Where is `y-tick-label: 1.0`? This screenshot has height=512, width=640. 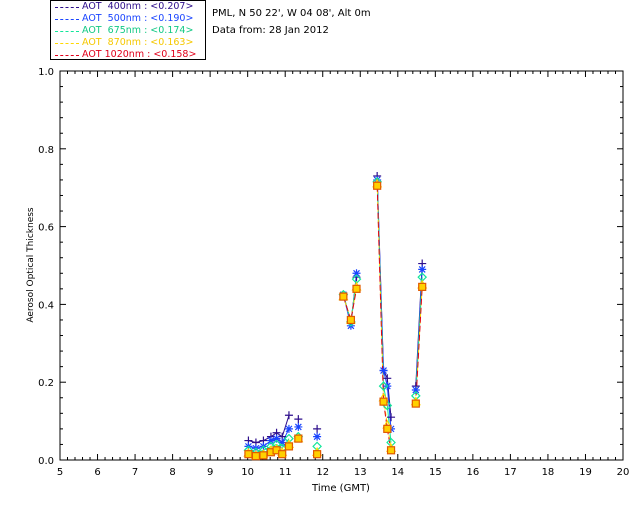 y-tick-label: 1.0 is located at coordinates (46, 72).